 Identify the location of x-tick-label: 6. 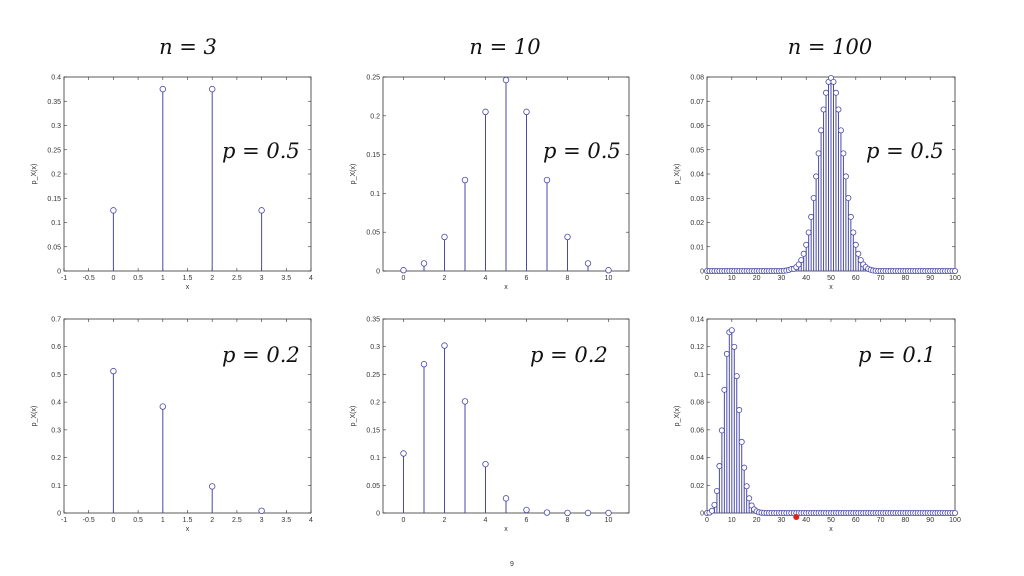
(527, 278).